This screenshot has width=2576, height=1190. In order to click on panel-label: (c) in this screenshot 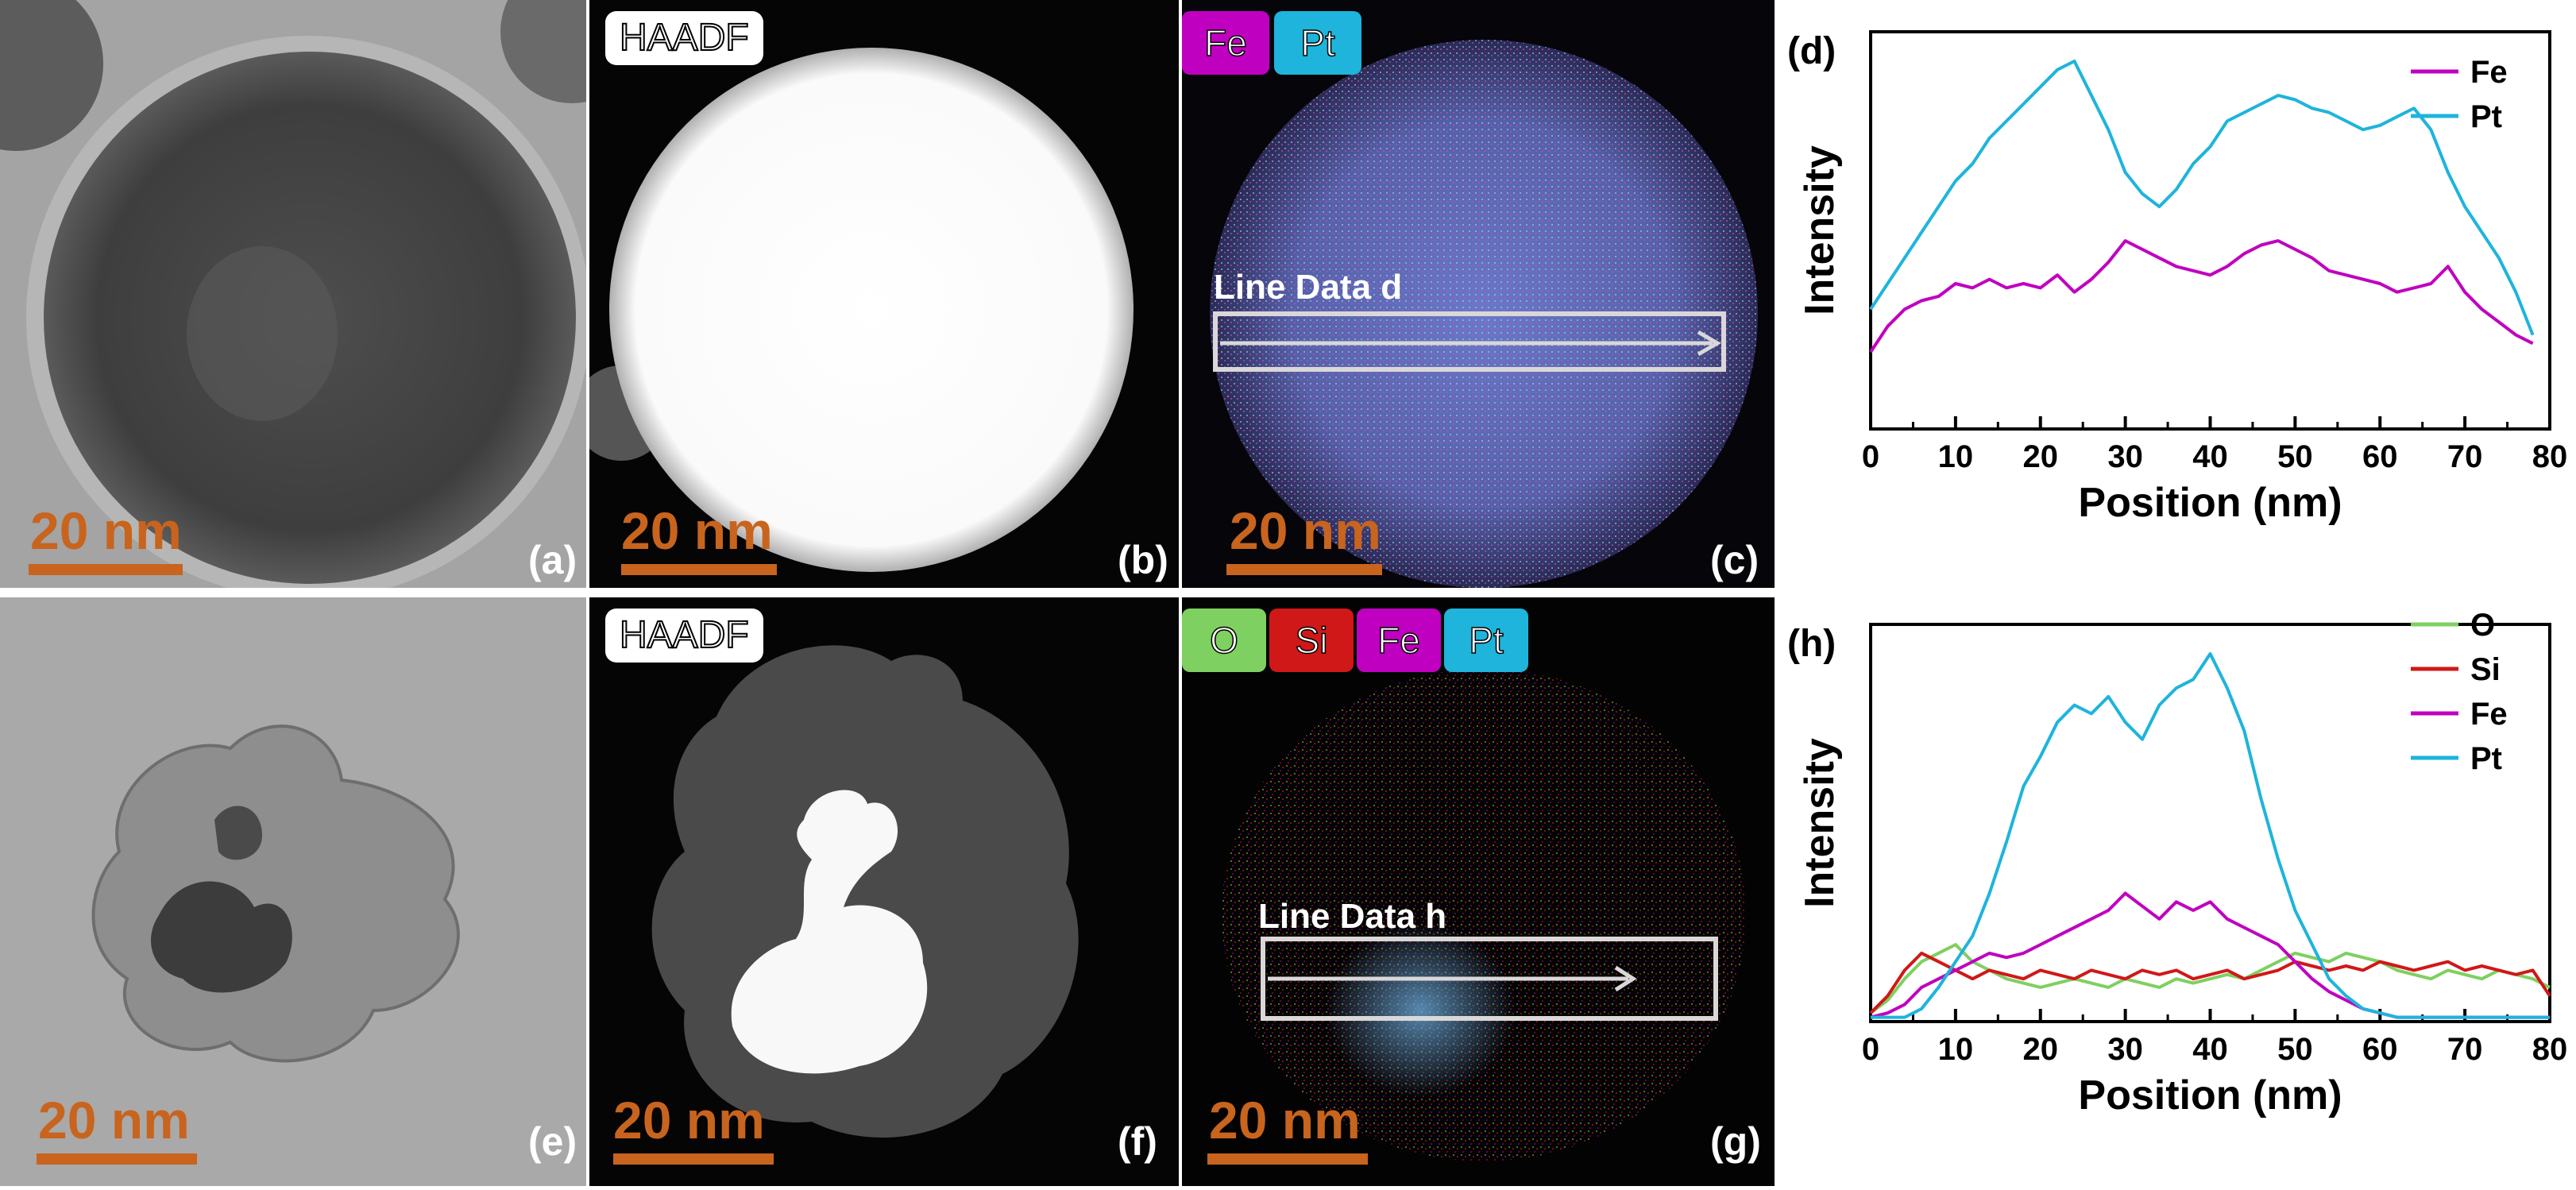, I will do `click(1734, 560)`.